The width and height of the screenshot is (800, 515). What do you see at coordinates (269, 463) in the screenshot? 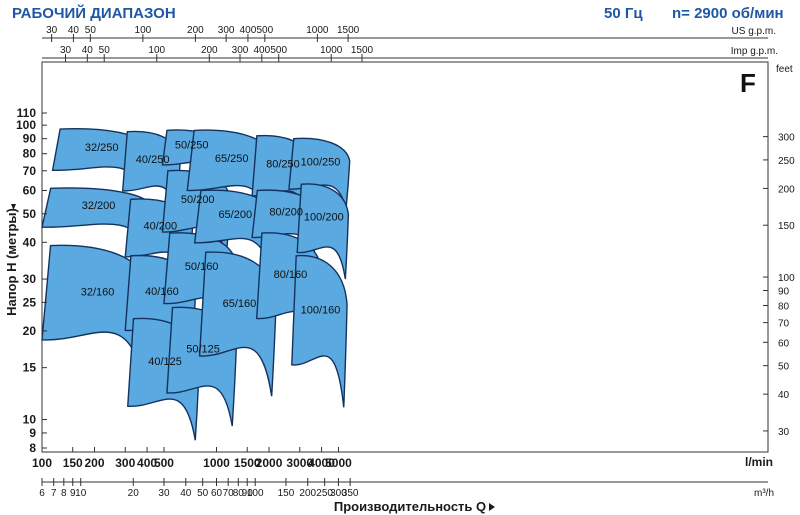
I see `lmin-tick-label: 2000` at bounding box center [269, 463].